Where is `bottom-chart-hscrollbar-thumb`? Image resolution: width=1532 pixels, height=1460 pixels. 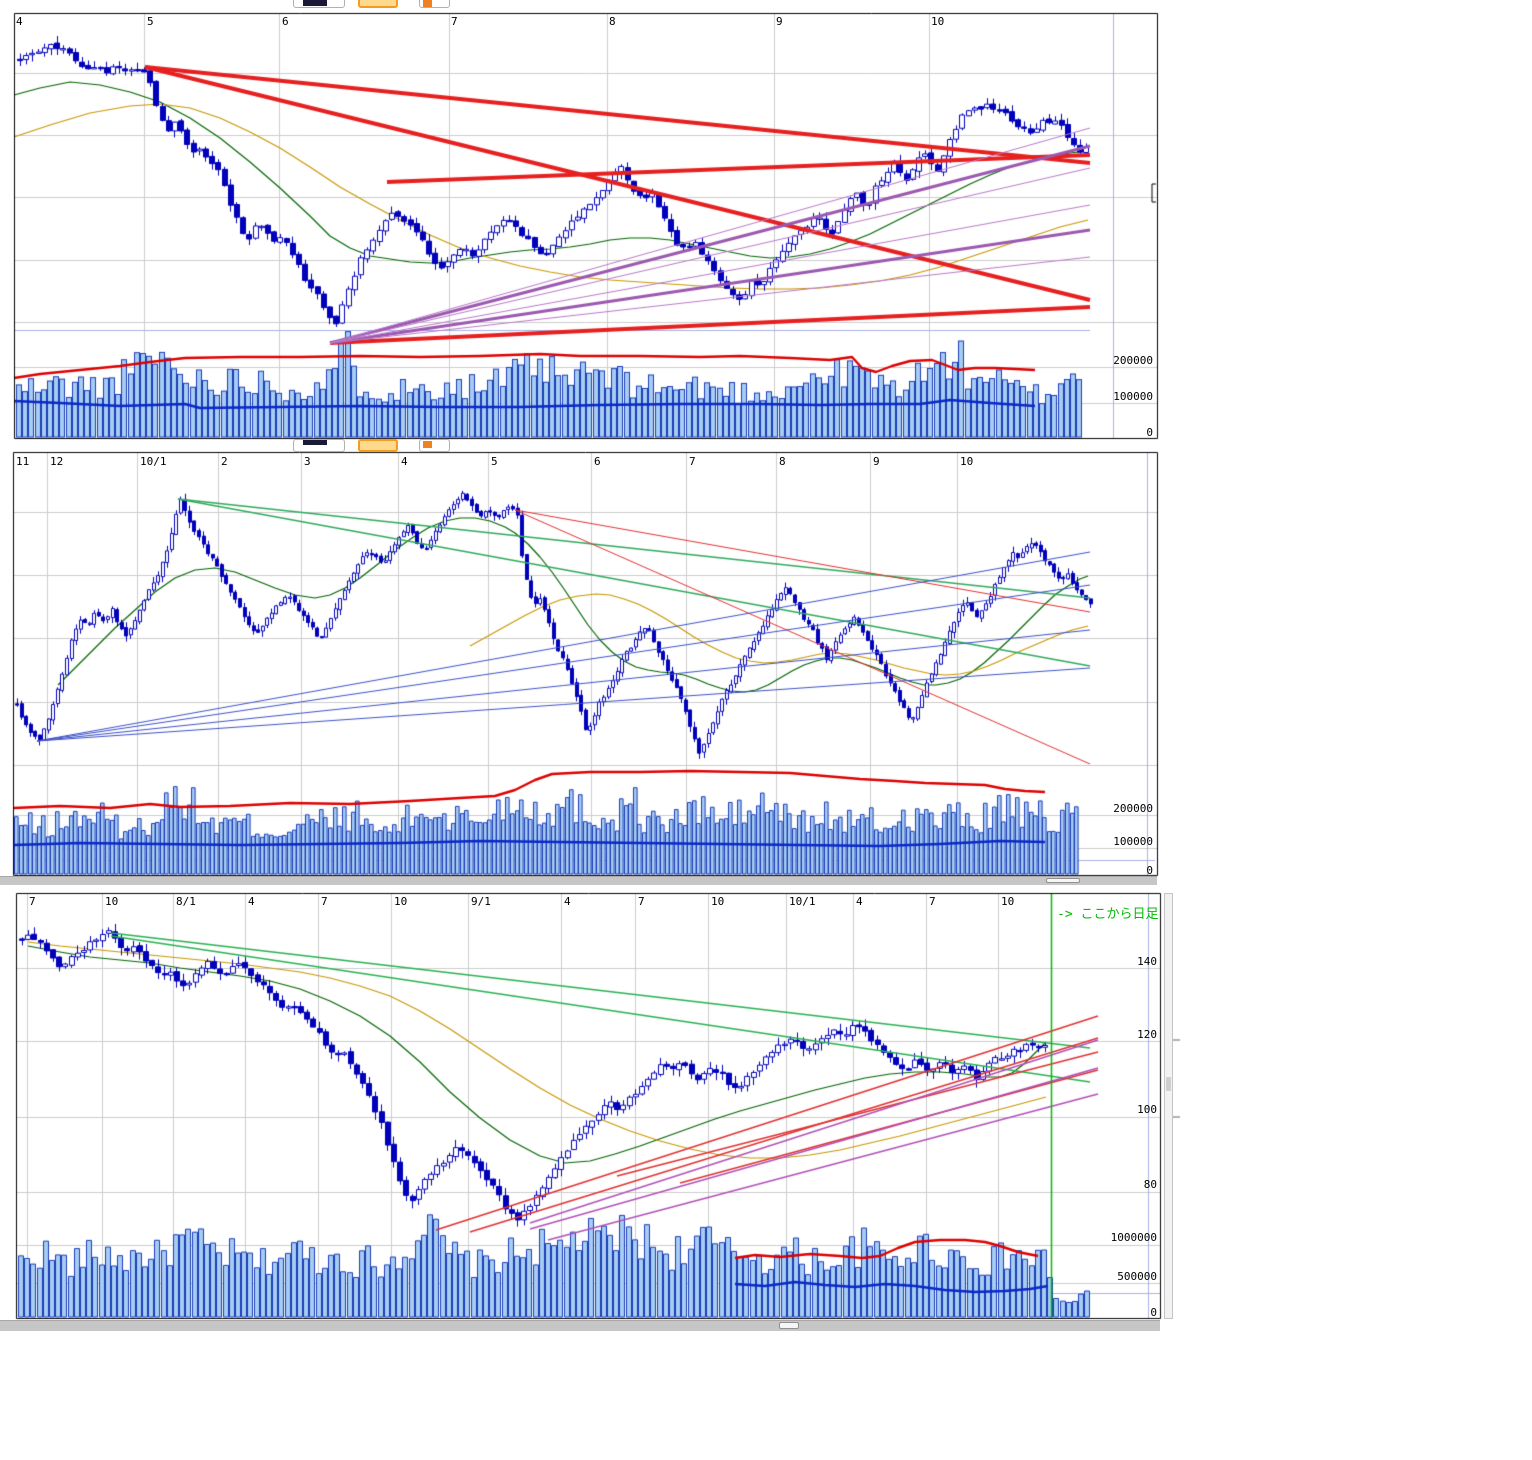 bottom-chart-hscrollbar-thumb is located at coordinates (789, 1325).